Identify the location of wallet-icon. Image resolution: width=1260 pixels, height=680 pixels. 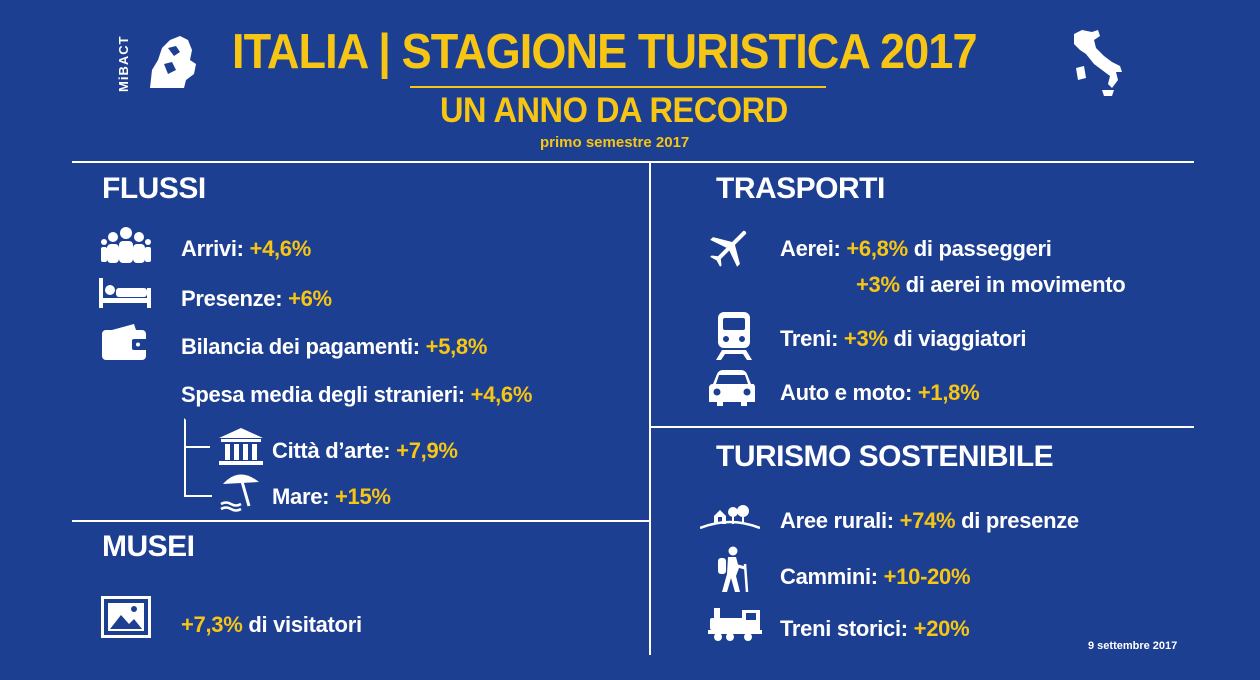
(125, 342).